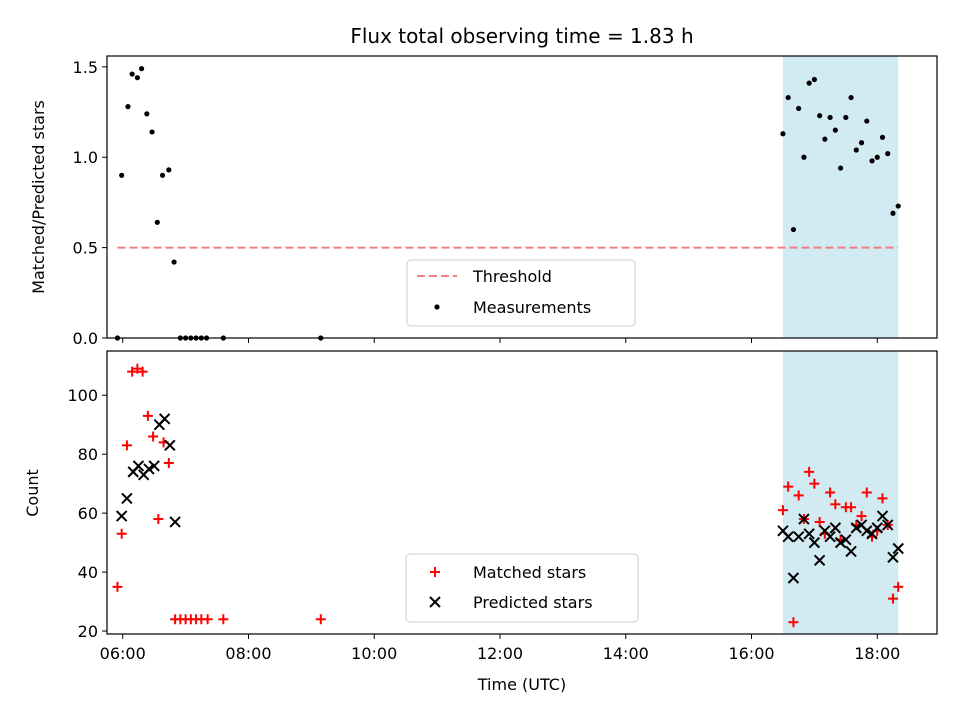 The height and width of the screenshot is (720, 960). I want to click on predicted-legend-label: Predicted stars, so click(533, 602).